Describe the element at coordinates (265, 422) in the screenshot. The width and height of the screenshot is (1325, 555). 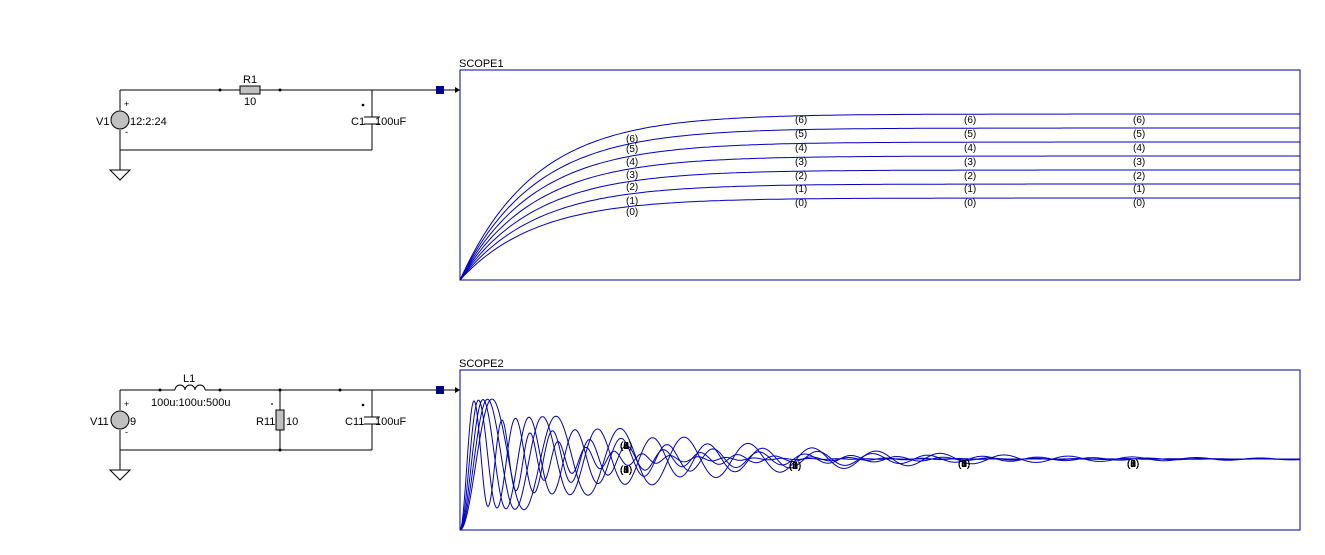
I see `resistor-name: R11` at that location.